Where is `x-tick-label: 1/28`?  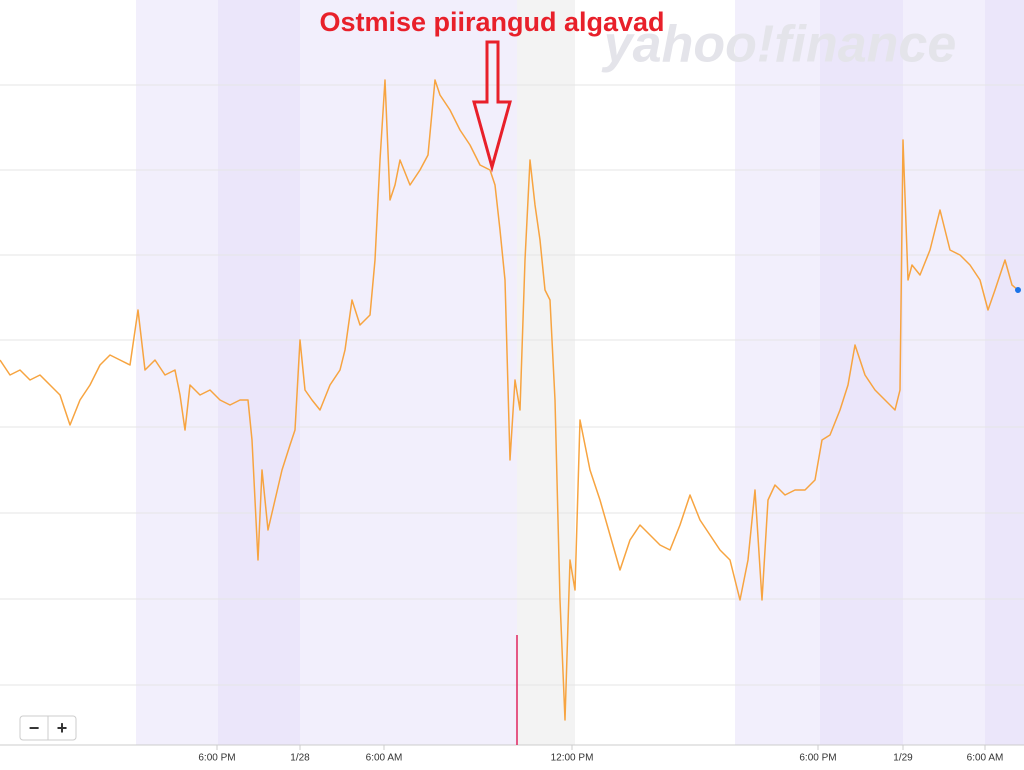 x-tick-label: 1/28 is located at coordinates (300, 758).